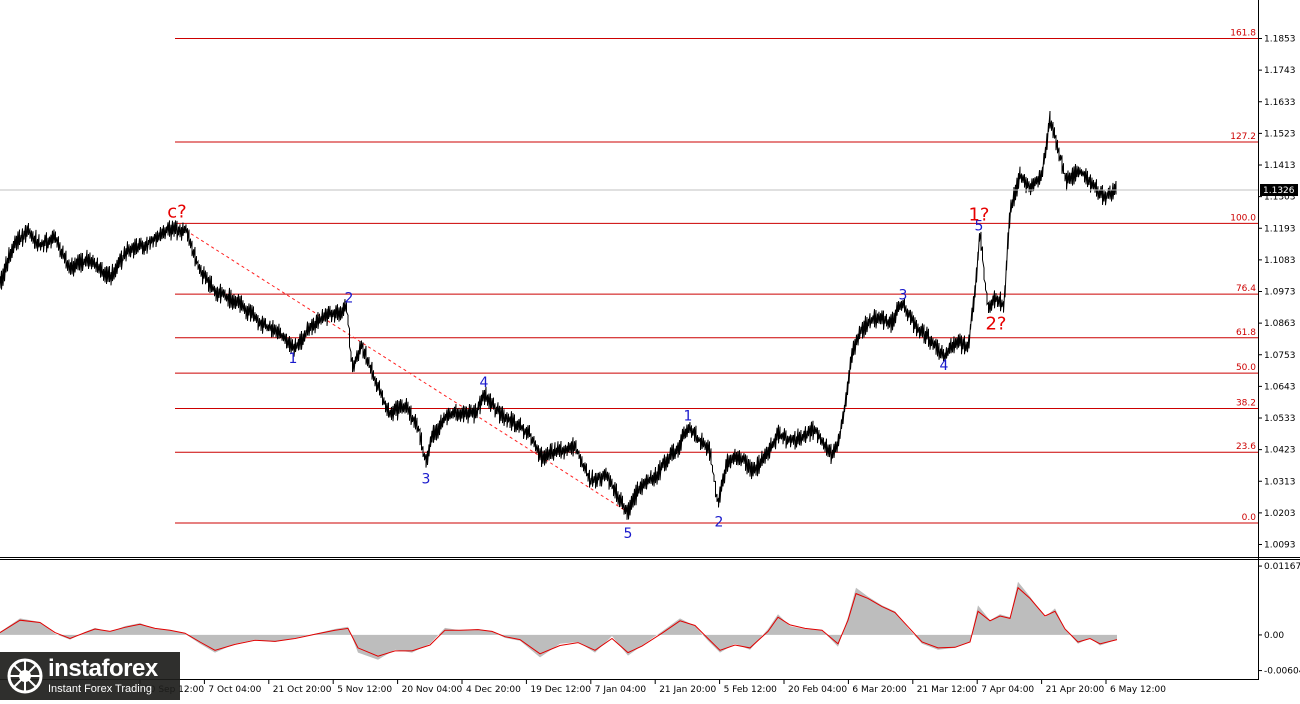 Image resolution: width=1300 pixels, height=704 pixels. What do you see at coordinates (817, 690) in the screenshot?
I see `x-tick-label: 20 Feb 04:00` at bounding box center [817, 690].